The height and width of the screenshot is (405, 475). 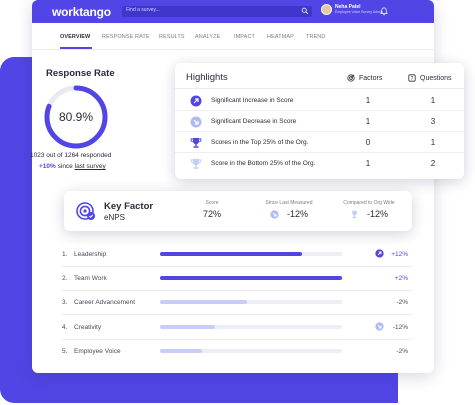 What do you see at coordinates (114, 217) in the screenshot?
I see `key-factor-name: eNPS` at bounding box center [114, 217].